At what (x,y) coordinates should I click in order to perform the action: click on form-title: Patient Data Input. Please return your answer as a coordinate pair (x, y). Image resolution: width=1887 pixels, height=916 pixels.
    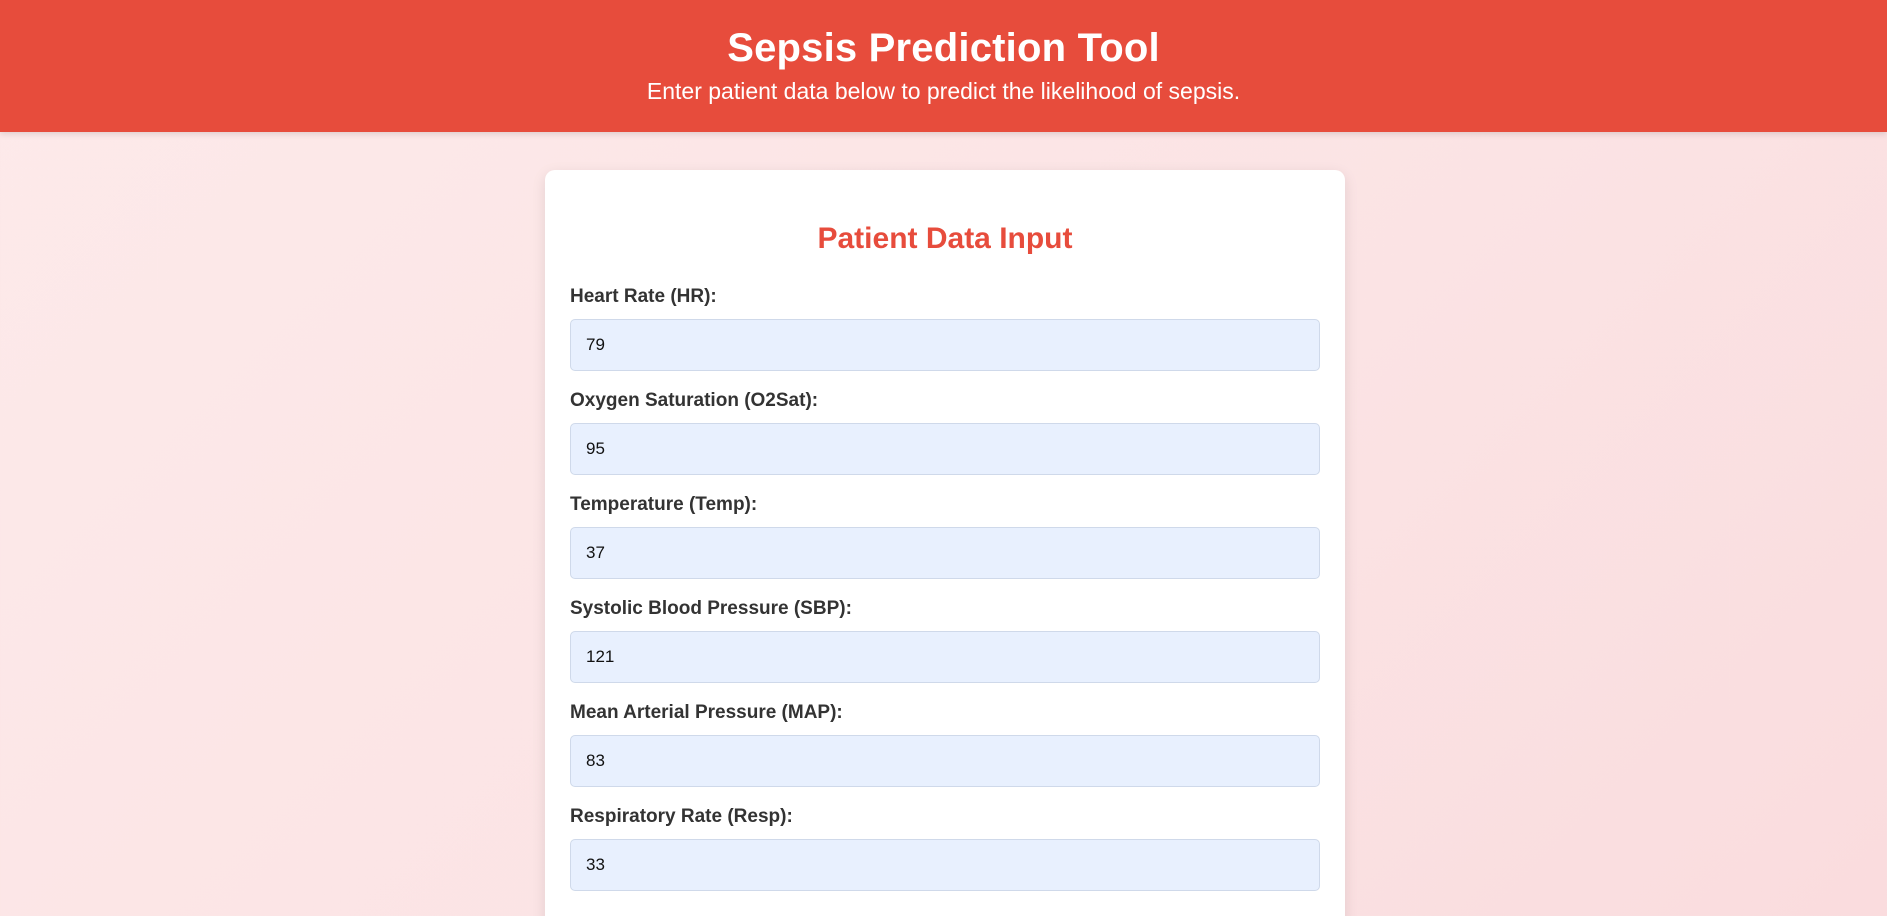
    Looking at the image, I should click on (945, 238).